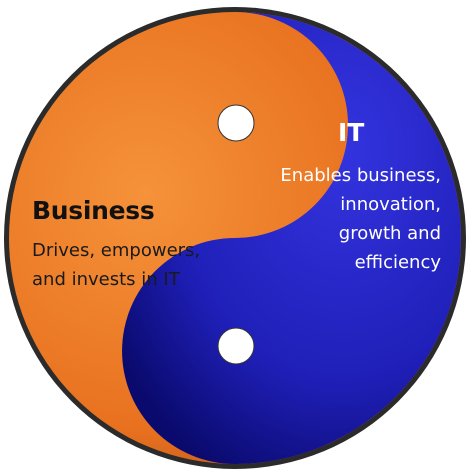  What do you see at coordinates (236, 123) in the screenshot?
I see `top-dot` at bounding box center [236, 123].